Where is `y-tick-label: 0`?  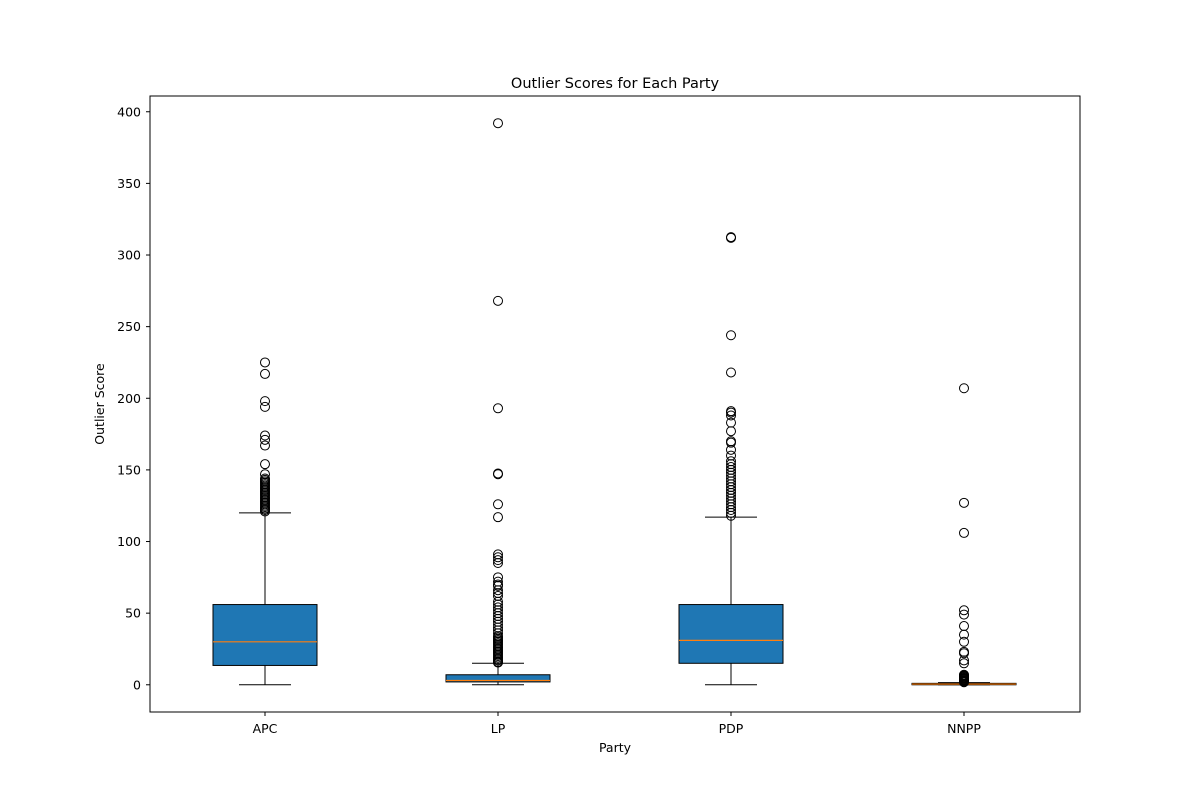 y-tick-label: 0 is located at coordinates (137, 684).